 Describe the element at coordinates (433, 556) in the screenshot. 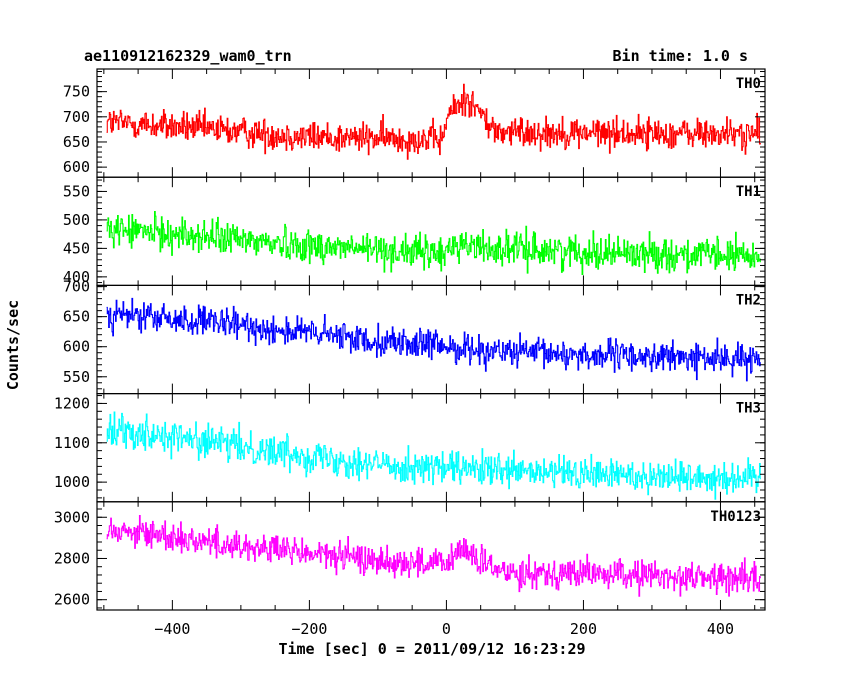

I see `series-line-th0123` at that location.